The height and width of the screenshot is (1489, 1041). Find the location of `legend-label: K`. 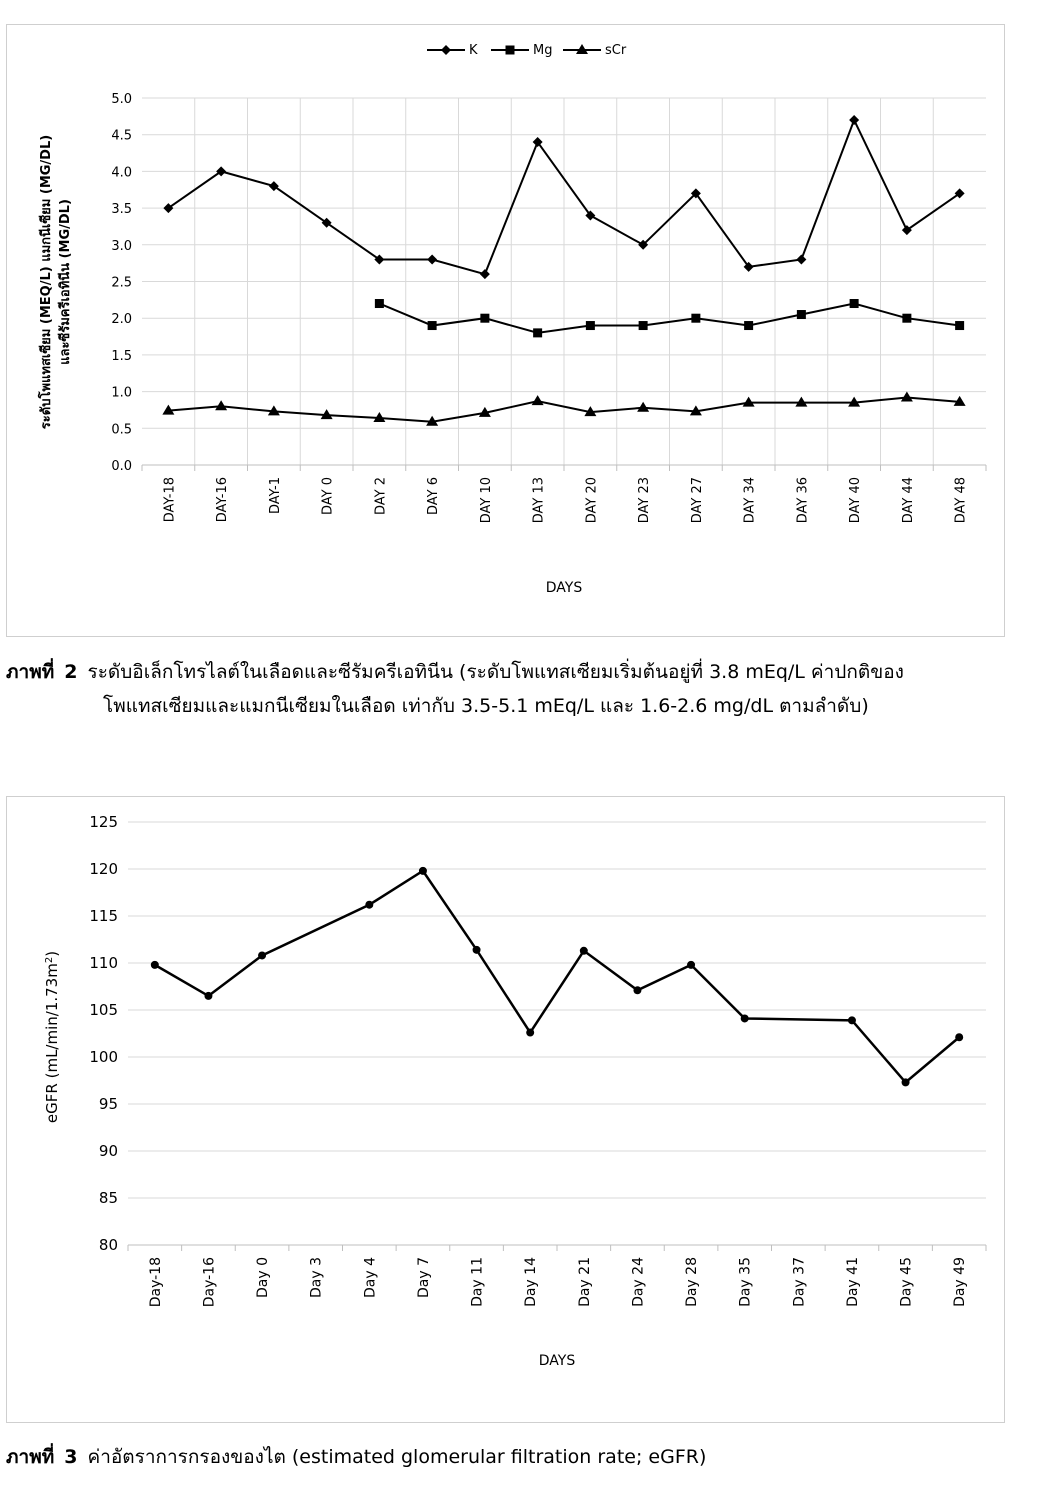

legend-label: K is located at coordinates (473, 50).